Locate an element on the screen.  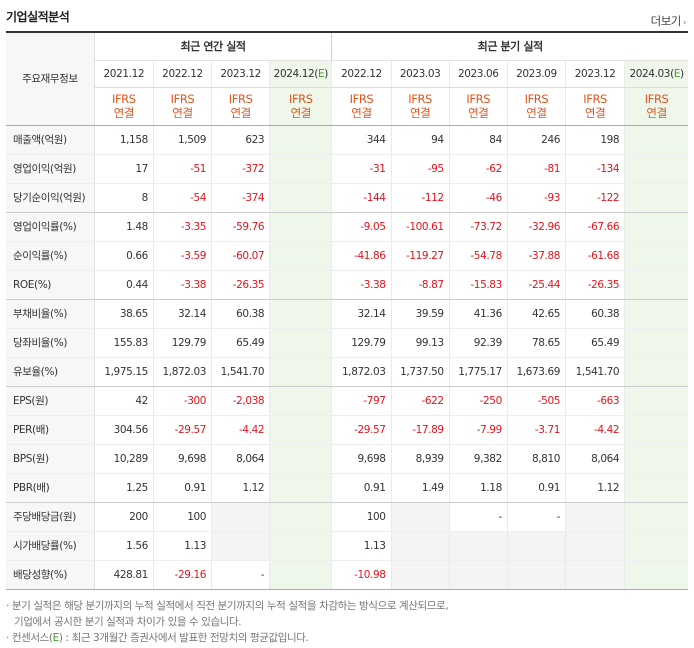
table-cell: 1,158 is located at coordinates (124, 140).